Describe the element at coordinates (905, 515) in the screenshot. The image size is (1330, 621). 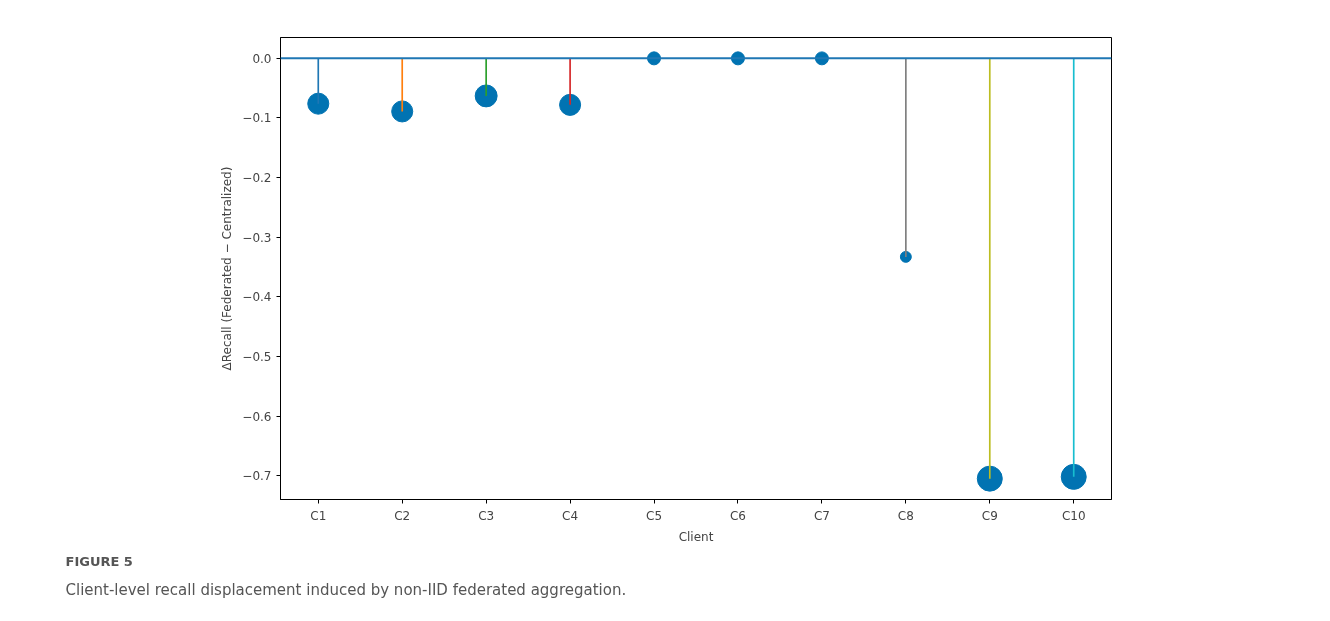
I see `x-tick-label: C8` at that location.